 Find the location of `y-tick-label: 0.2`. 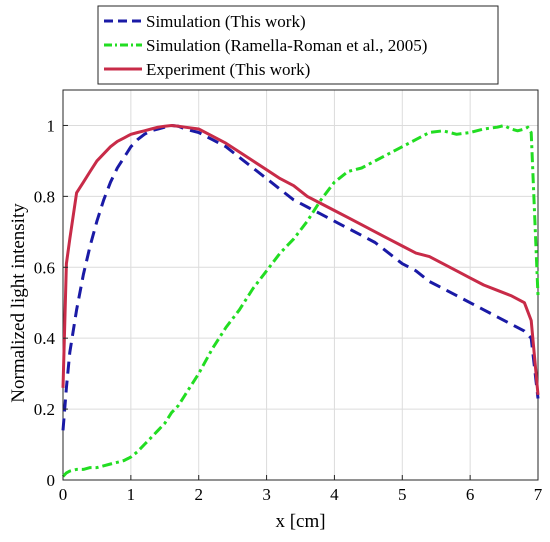

y-tick-label: 0.2 is located at coordinates (44, 409).